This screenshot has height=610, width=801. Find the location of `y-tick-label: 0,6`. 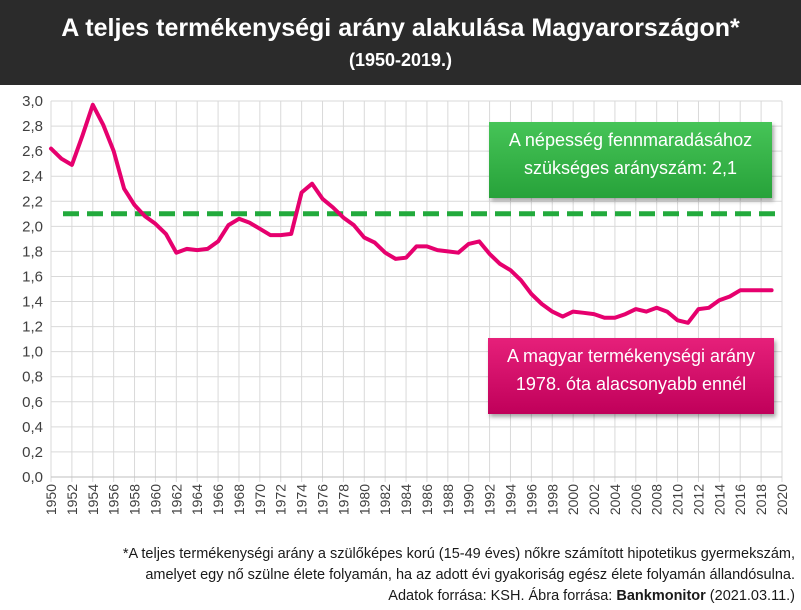

y-tick-label: 0,6 is located at coordinates (32, 402).